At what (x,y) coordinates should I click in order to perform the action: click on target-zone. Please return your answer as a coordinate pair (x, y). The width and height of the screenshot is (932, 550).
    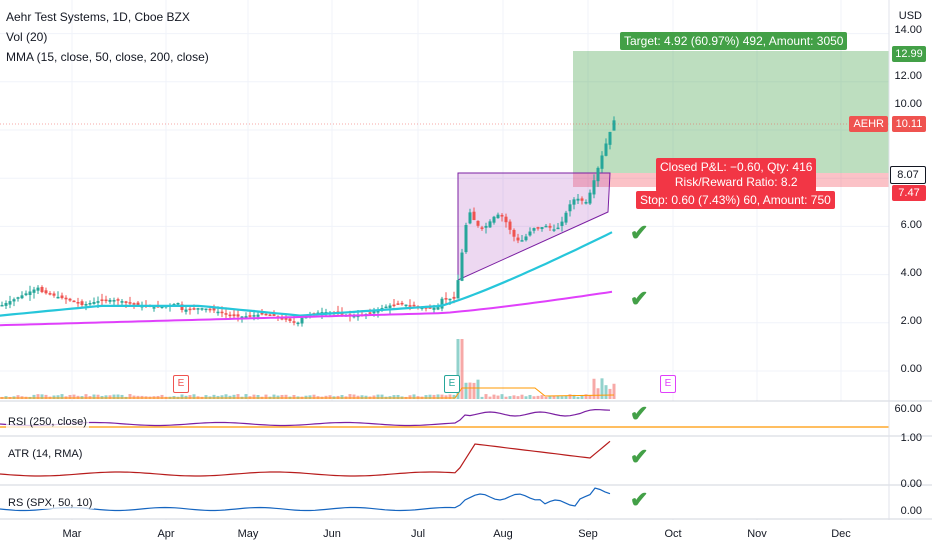
    Looking at the image, I should click on (731, 112).